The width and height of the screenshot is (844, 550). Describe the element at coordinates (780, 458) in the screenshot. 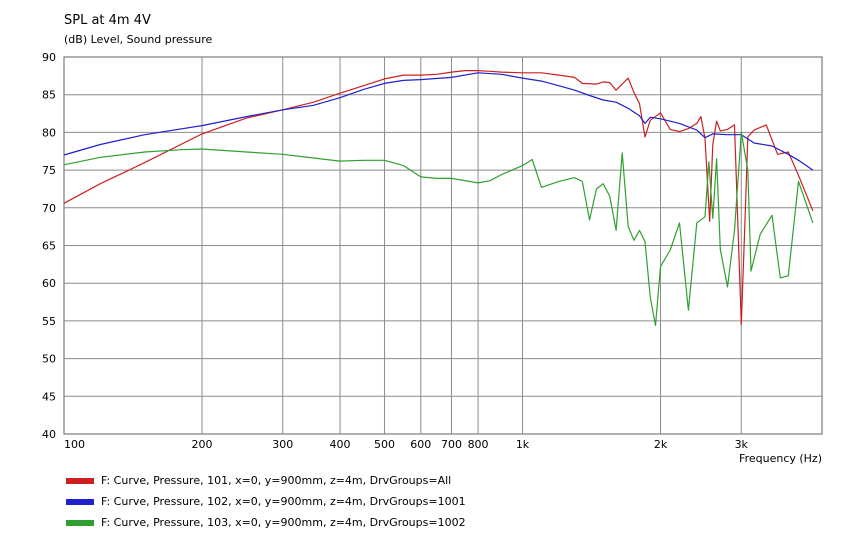

I see `x-axis-label: Frequency (Hz)` at that location.